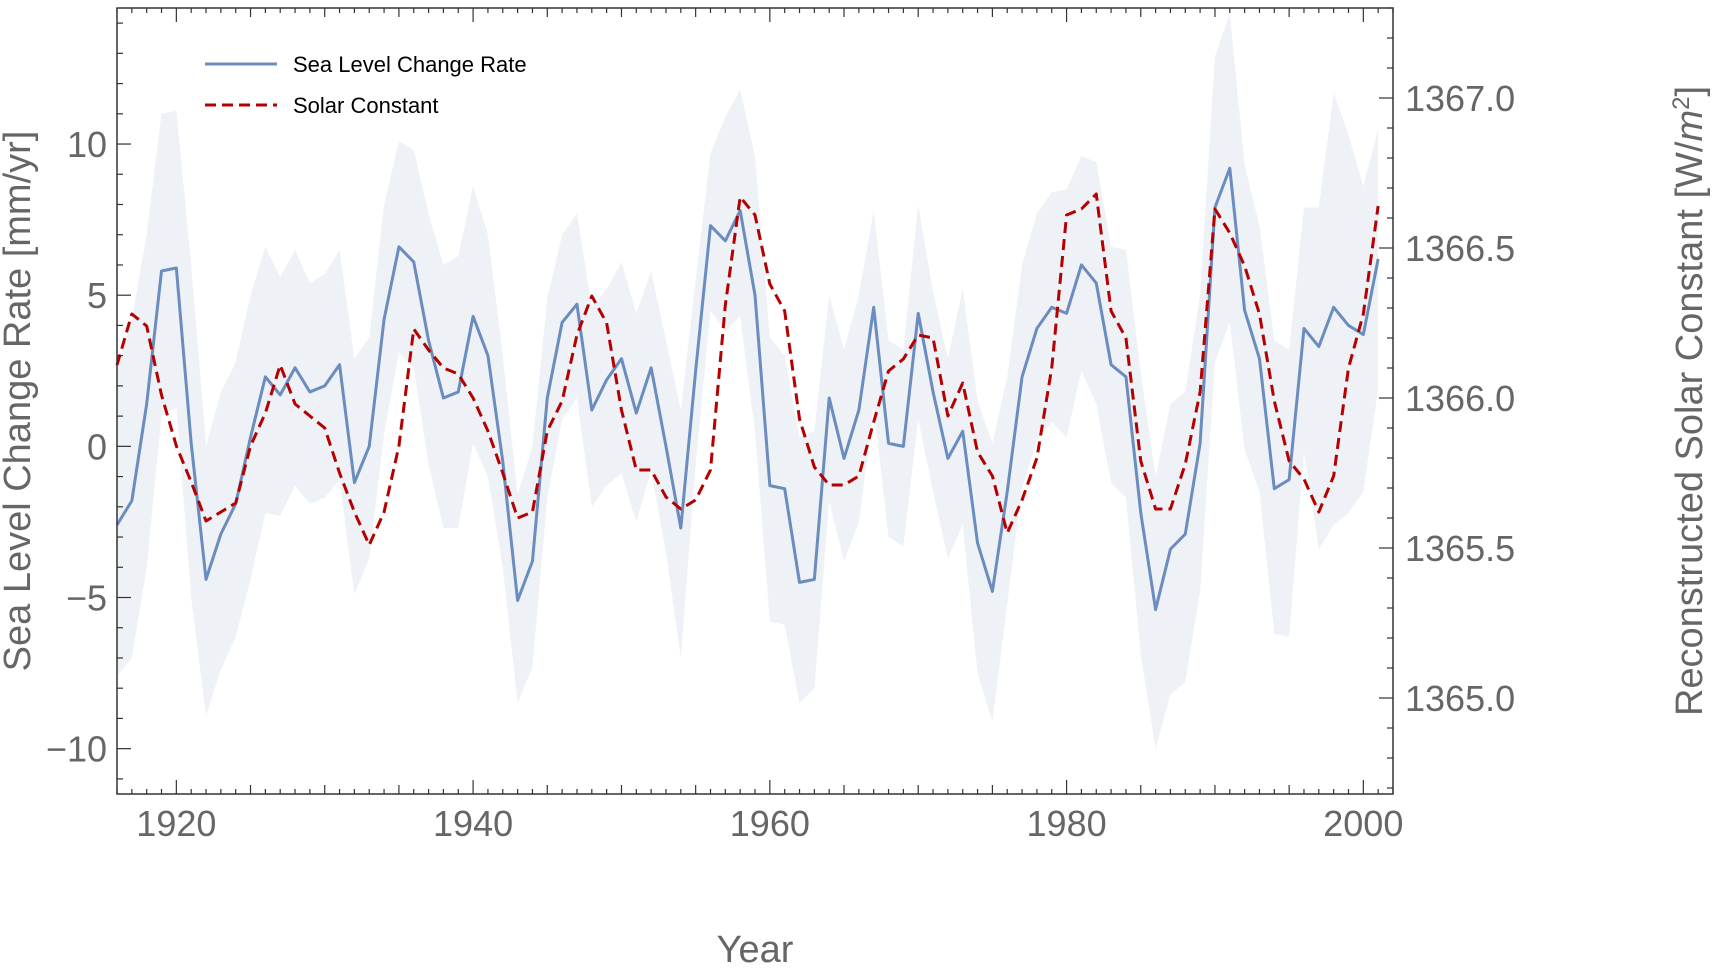 The height and width of the screenshot is (973, 1725). Describe the element at coordinates (1460, 548) in the screenshot. I see `y-right-tick-label: 1365.5` at that location.